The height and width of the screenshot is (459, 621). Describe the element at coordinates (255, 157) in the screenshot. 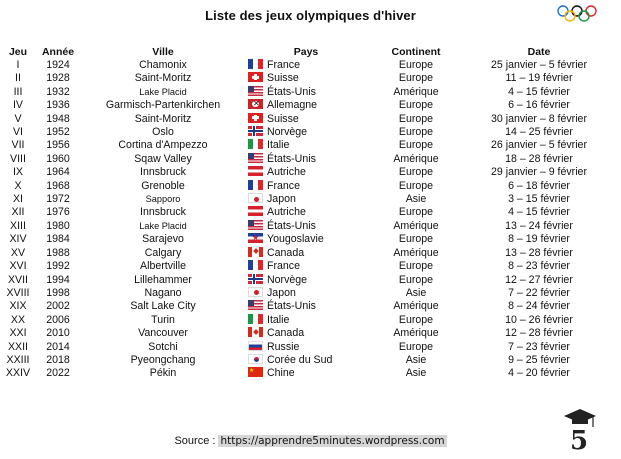

I see `flag-us-icon` at that location.